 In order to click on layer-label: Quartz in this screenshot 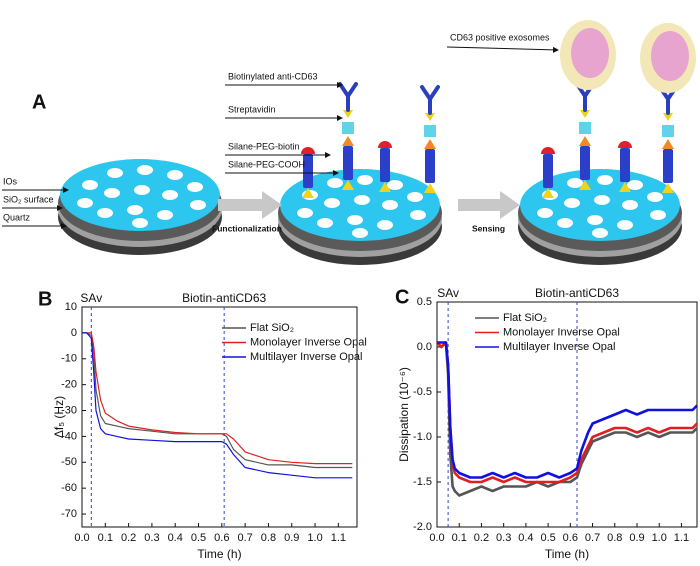, I will do `click(17, 217)`.